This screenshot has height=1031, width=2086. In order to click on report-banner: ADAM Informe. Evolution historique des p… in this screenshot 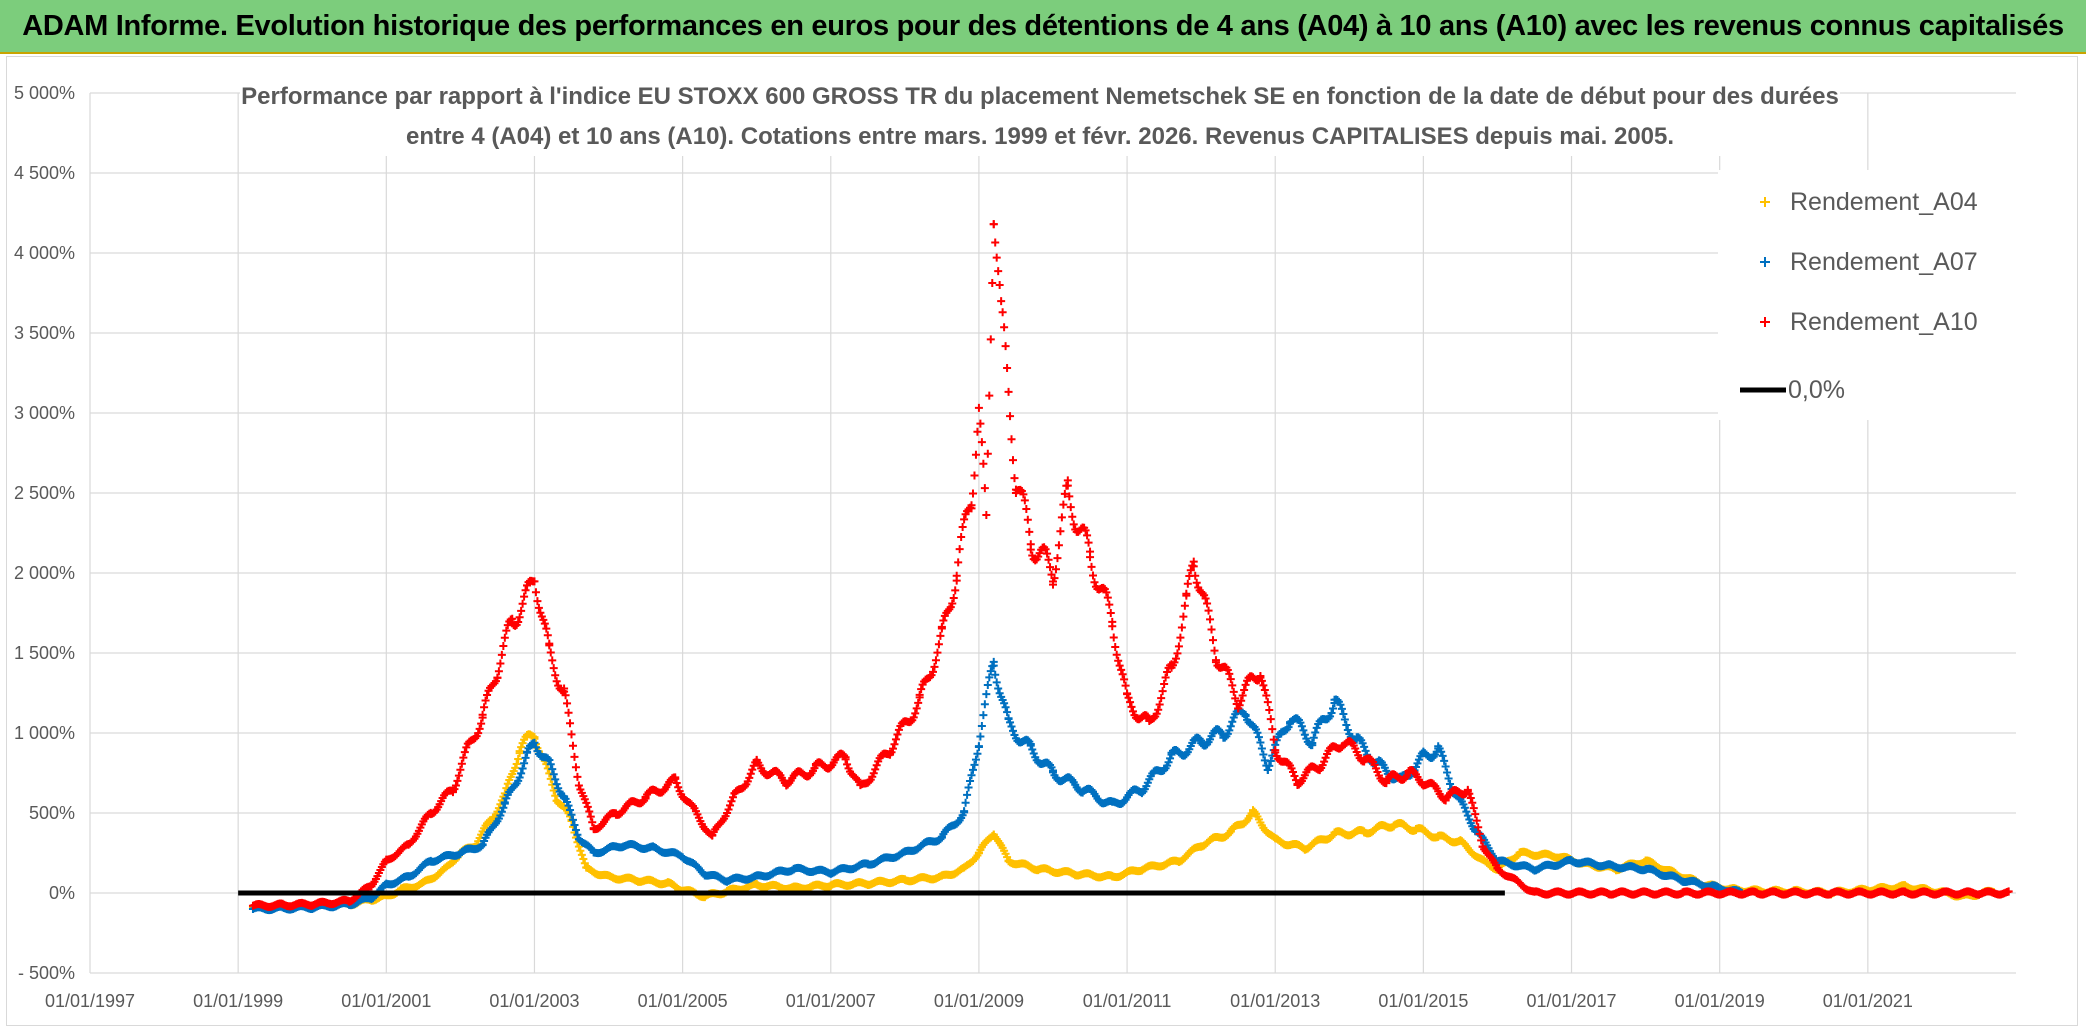, I will do `click(1043, 27)`.